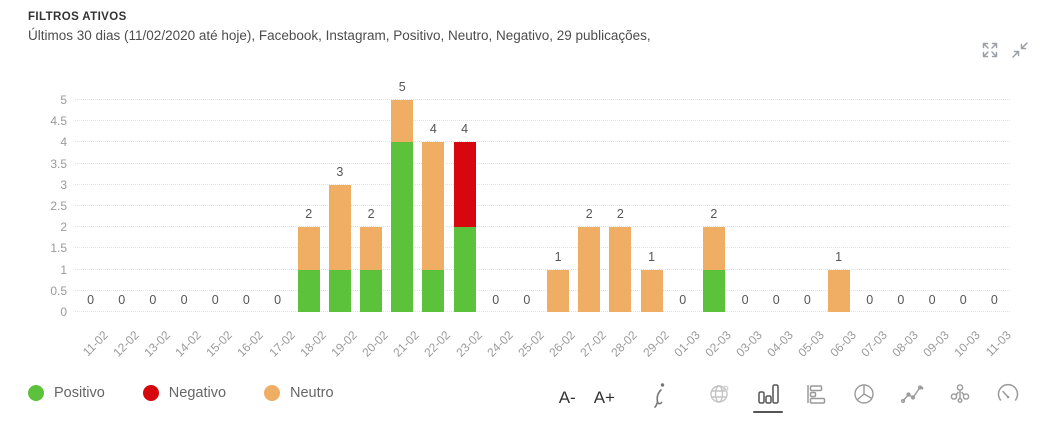 The image size is (1050, 436). Describe the element at coordinates (780, 344) in the screenshot. I see `x-axis-tick: 04-03` at that location.